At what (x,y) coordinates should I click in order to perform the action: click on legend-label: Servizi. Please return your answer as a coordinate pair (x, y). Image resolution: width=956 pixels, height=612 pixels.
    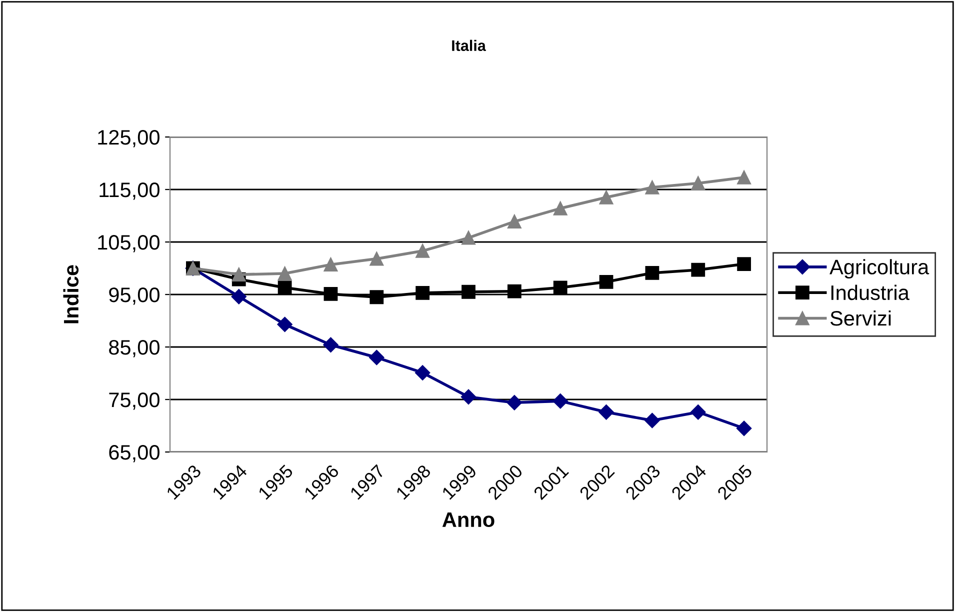
    Looking at the image, I should click on (860, 318).